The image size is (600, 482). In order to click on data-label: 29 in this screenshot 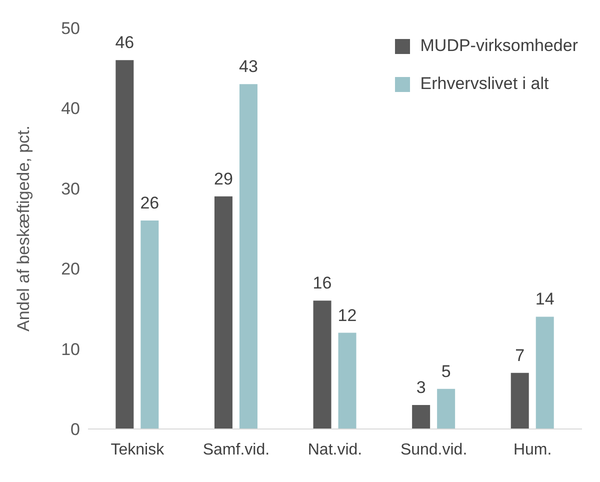, I will do `click(223, 178)`.